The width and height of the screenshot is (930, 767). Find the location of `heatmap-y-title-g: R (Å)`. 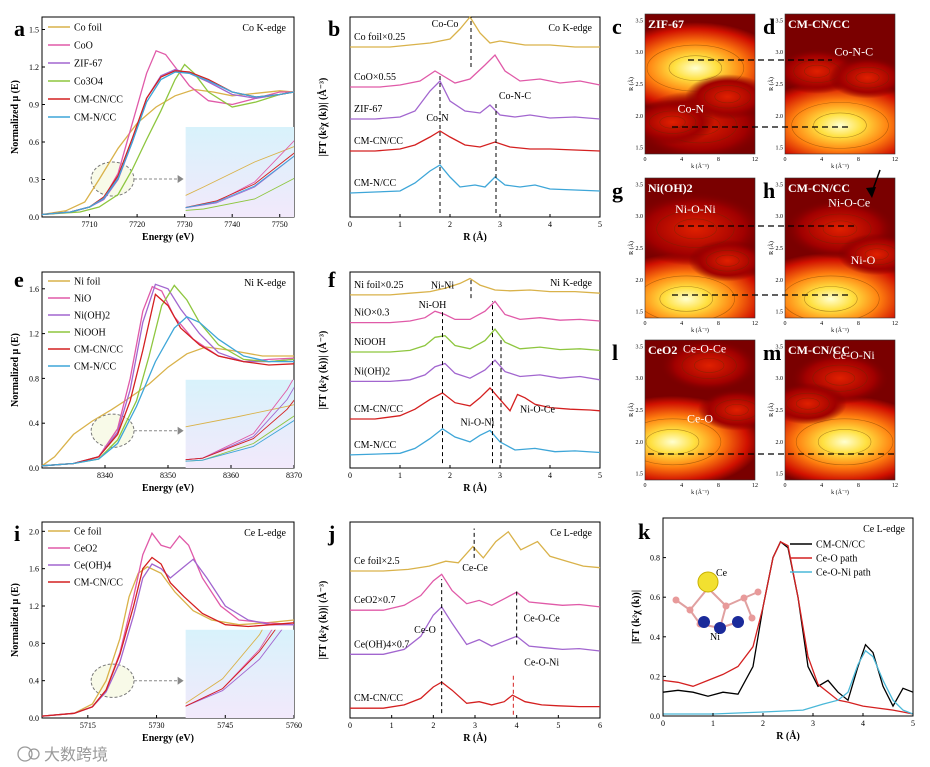

heatmap-y-title-g: R (Å) is located at coordinates (631, 248).